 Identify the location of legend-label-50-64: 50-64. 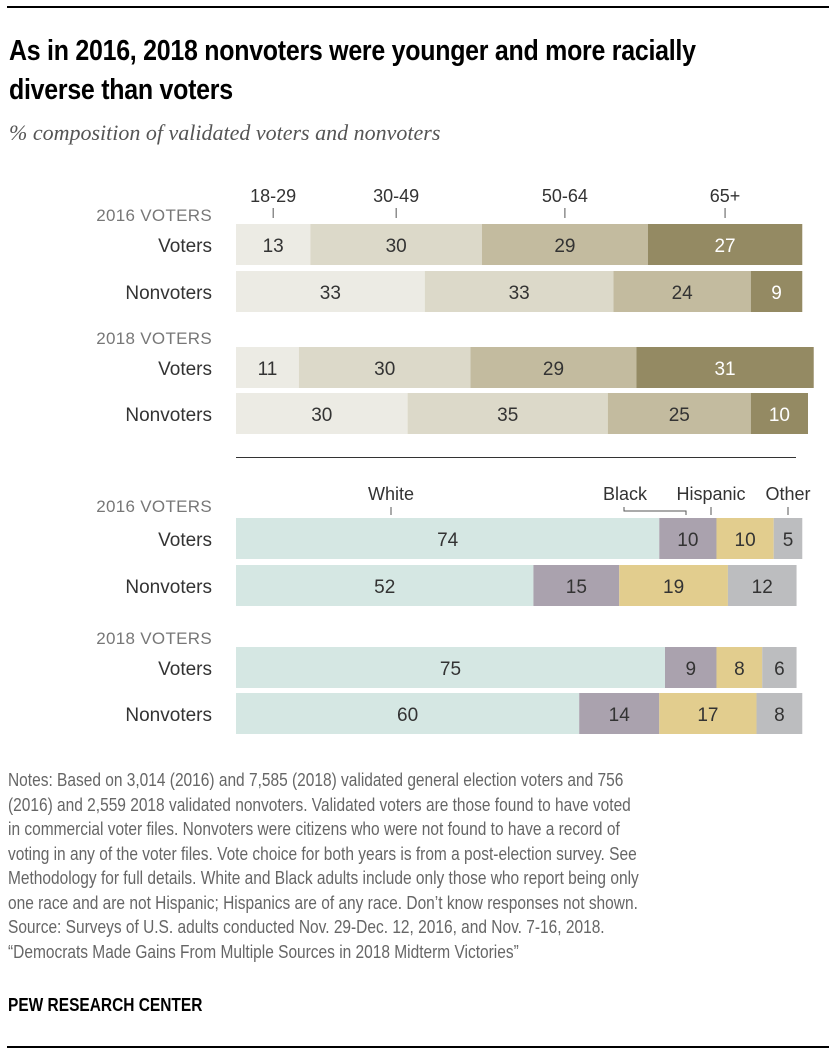
(565, 196).